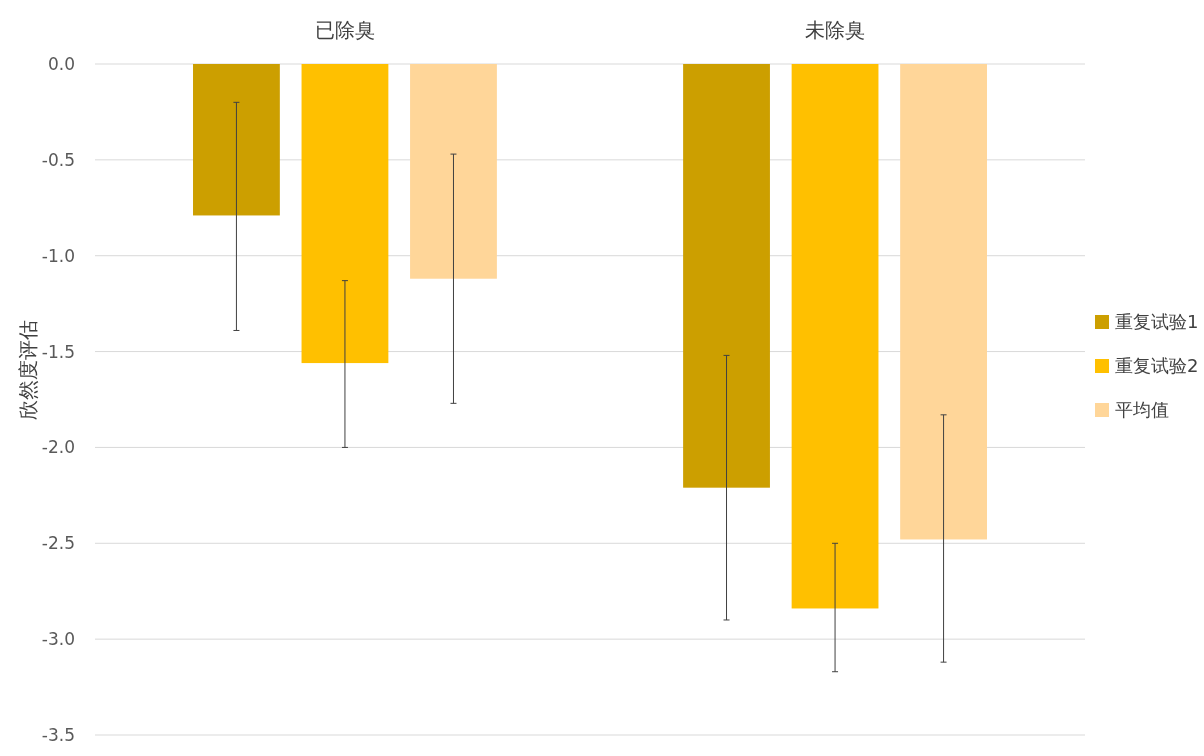 The image size is (1204, 756). What do you see at coordinates (58, 639) in the screenshot?
I see `y-tick-label: -3.0` at bounding box center [58, 639].